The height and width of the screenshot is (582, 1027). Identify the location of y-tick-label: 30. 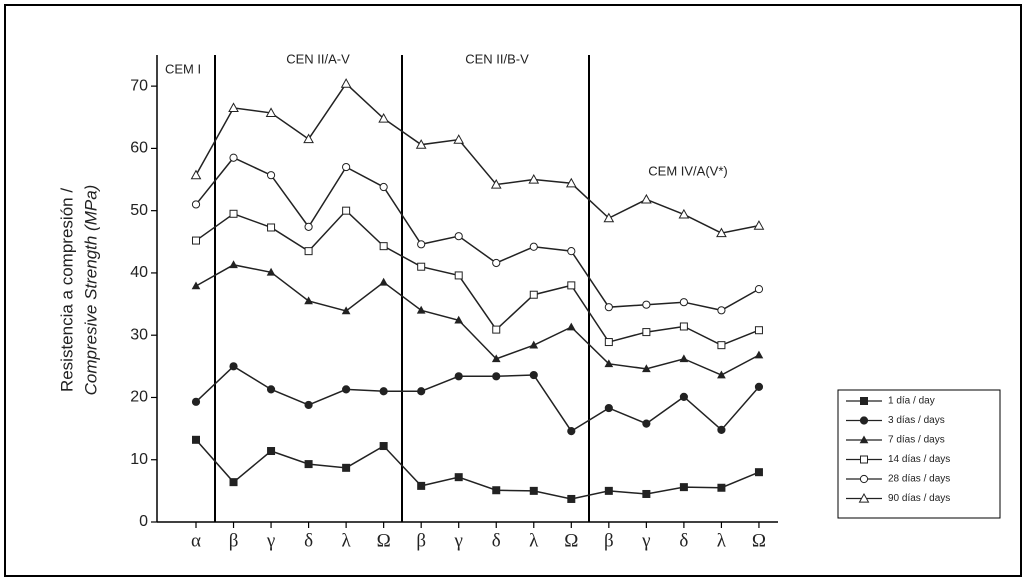
(139, 334).